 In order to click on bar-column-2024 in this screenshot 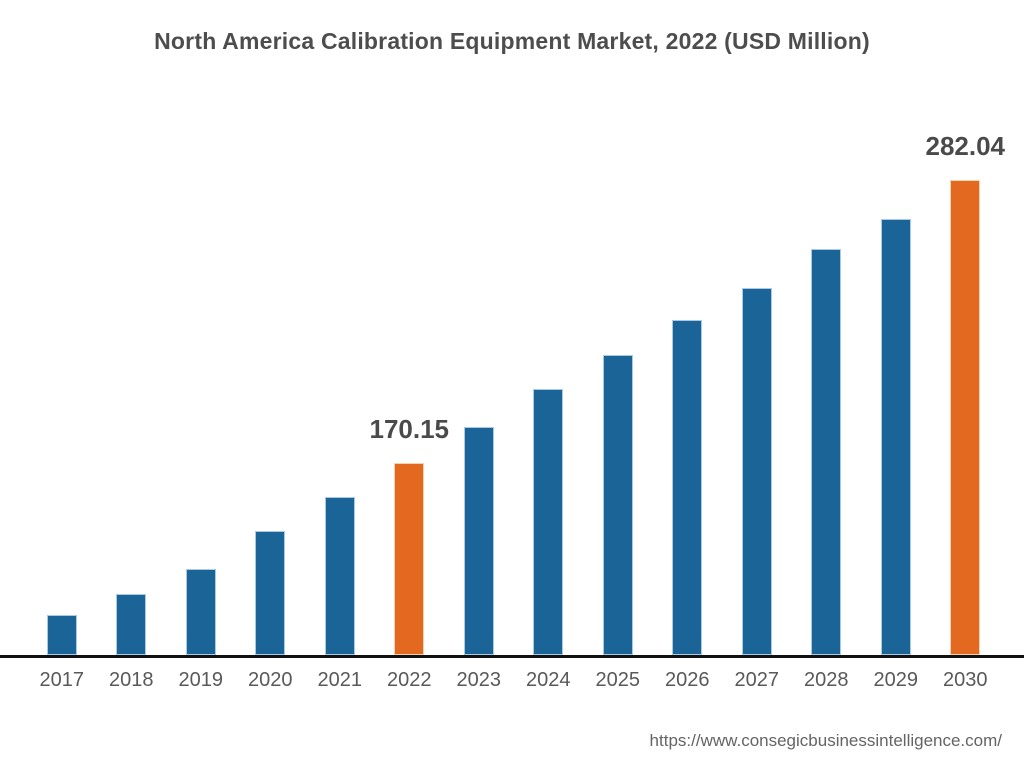, I will do `click(549, 397)`.